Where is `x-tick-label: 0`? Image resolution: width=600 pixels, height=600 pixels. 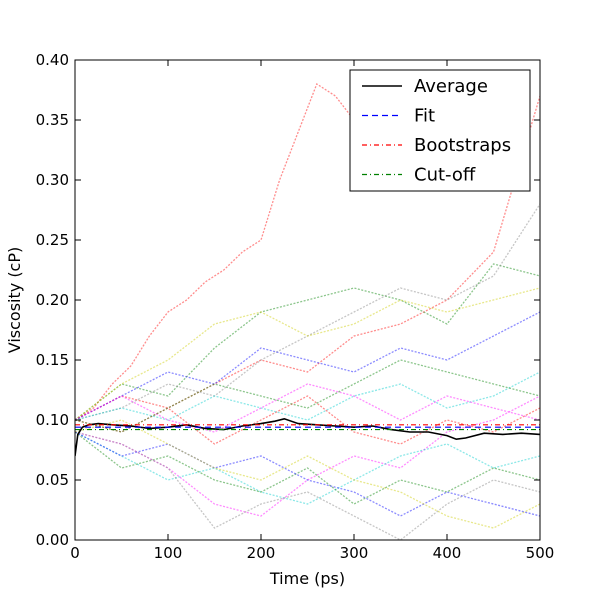
x-tick-label: 0 is located at coordinates (75, 553).